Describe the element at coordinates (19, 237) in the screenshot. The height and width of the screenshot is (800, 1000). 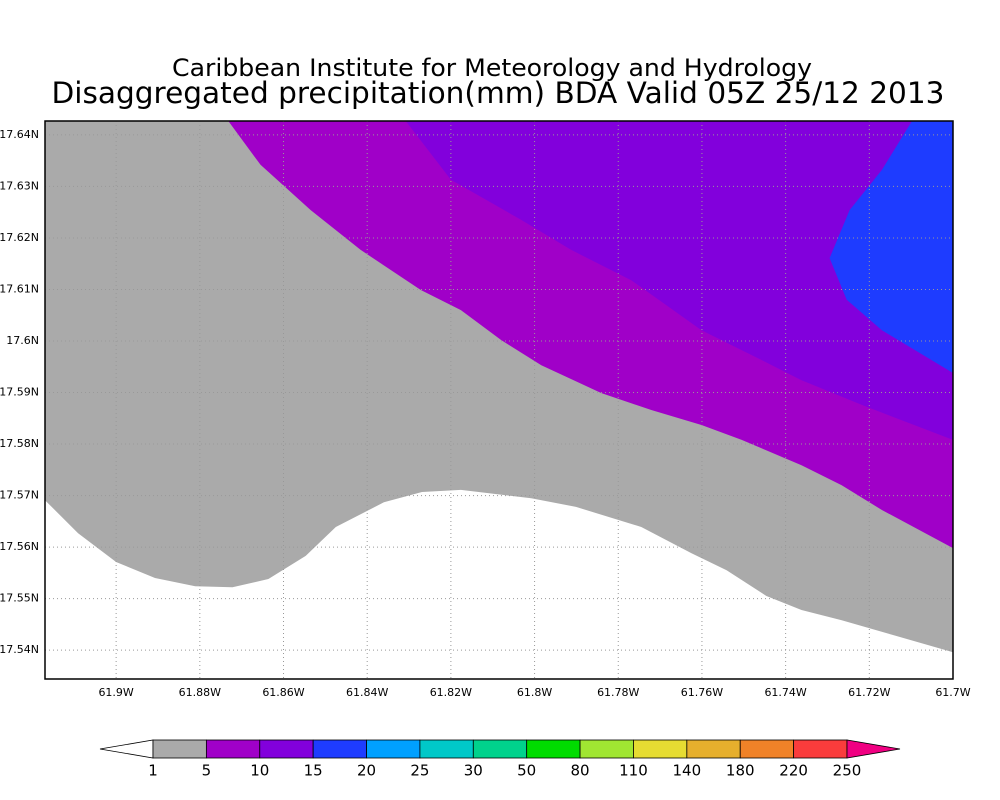
I see `y-tick-label: 17.62N` at that location.